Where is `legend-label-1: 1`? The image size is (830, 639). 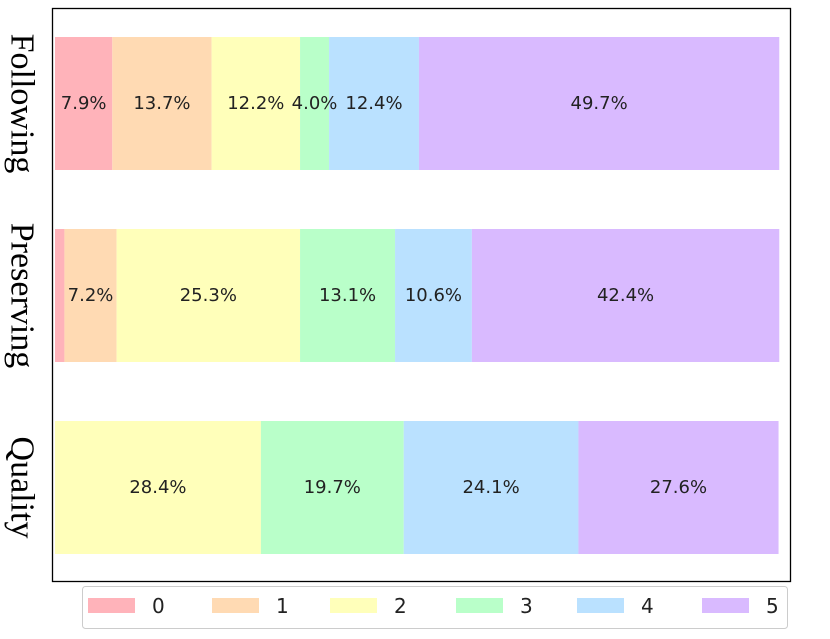
legend-label-1: 1 is located at coordinates (282, 606).